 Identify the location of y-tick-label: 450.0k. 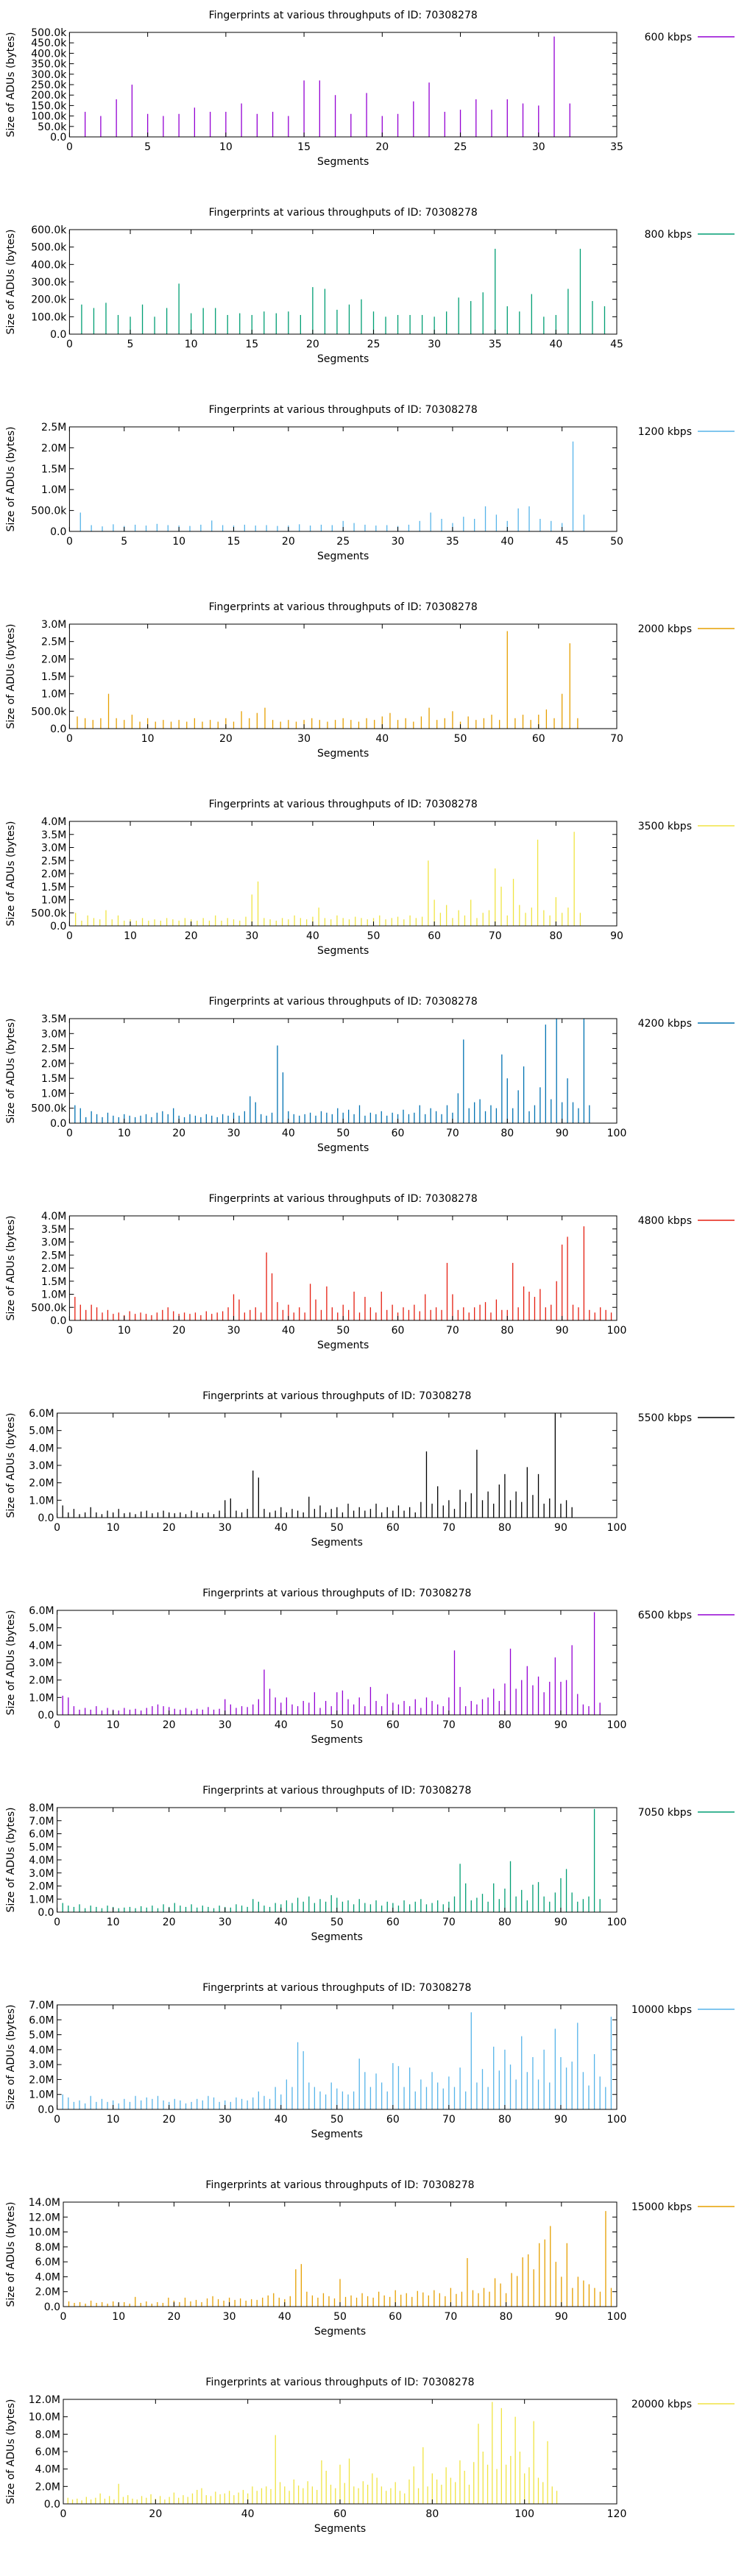
(49, 43).